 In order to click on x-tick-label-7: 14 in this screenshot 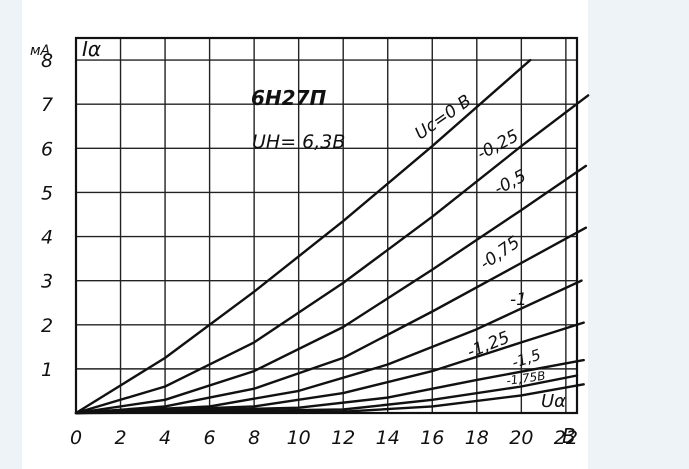, I will do `click(388, 438)`.